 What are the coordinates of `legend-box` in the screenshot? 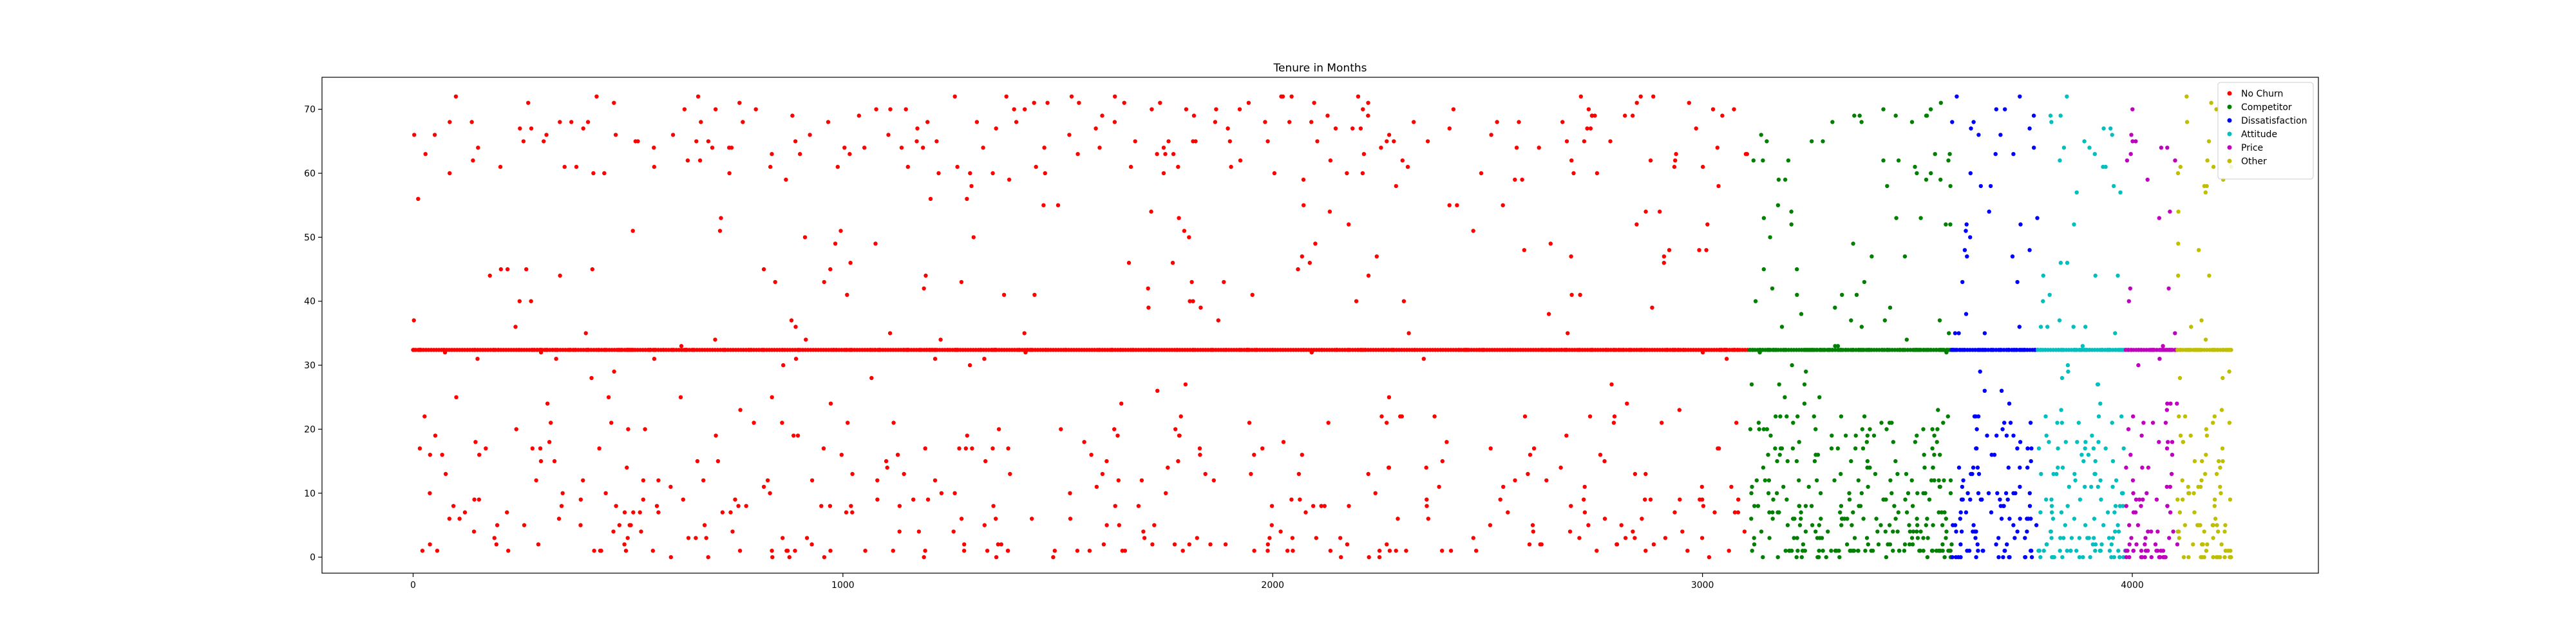 It's located at (2265, 131).